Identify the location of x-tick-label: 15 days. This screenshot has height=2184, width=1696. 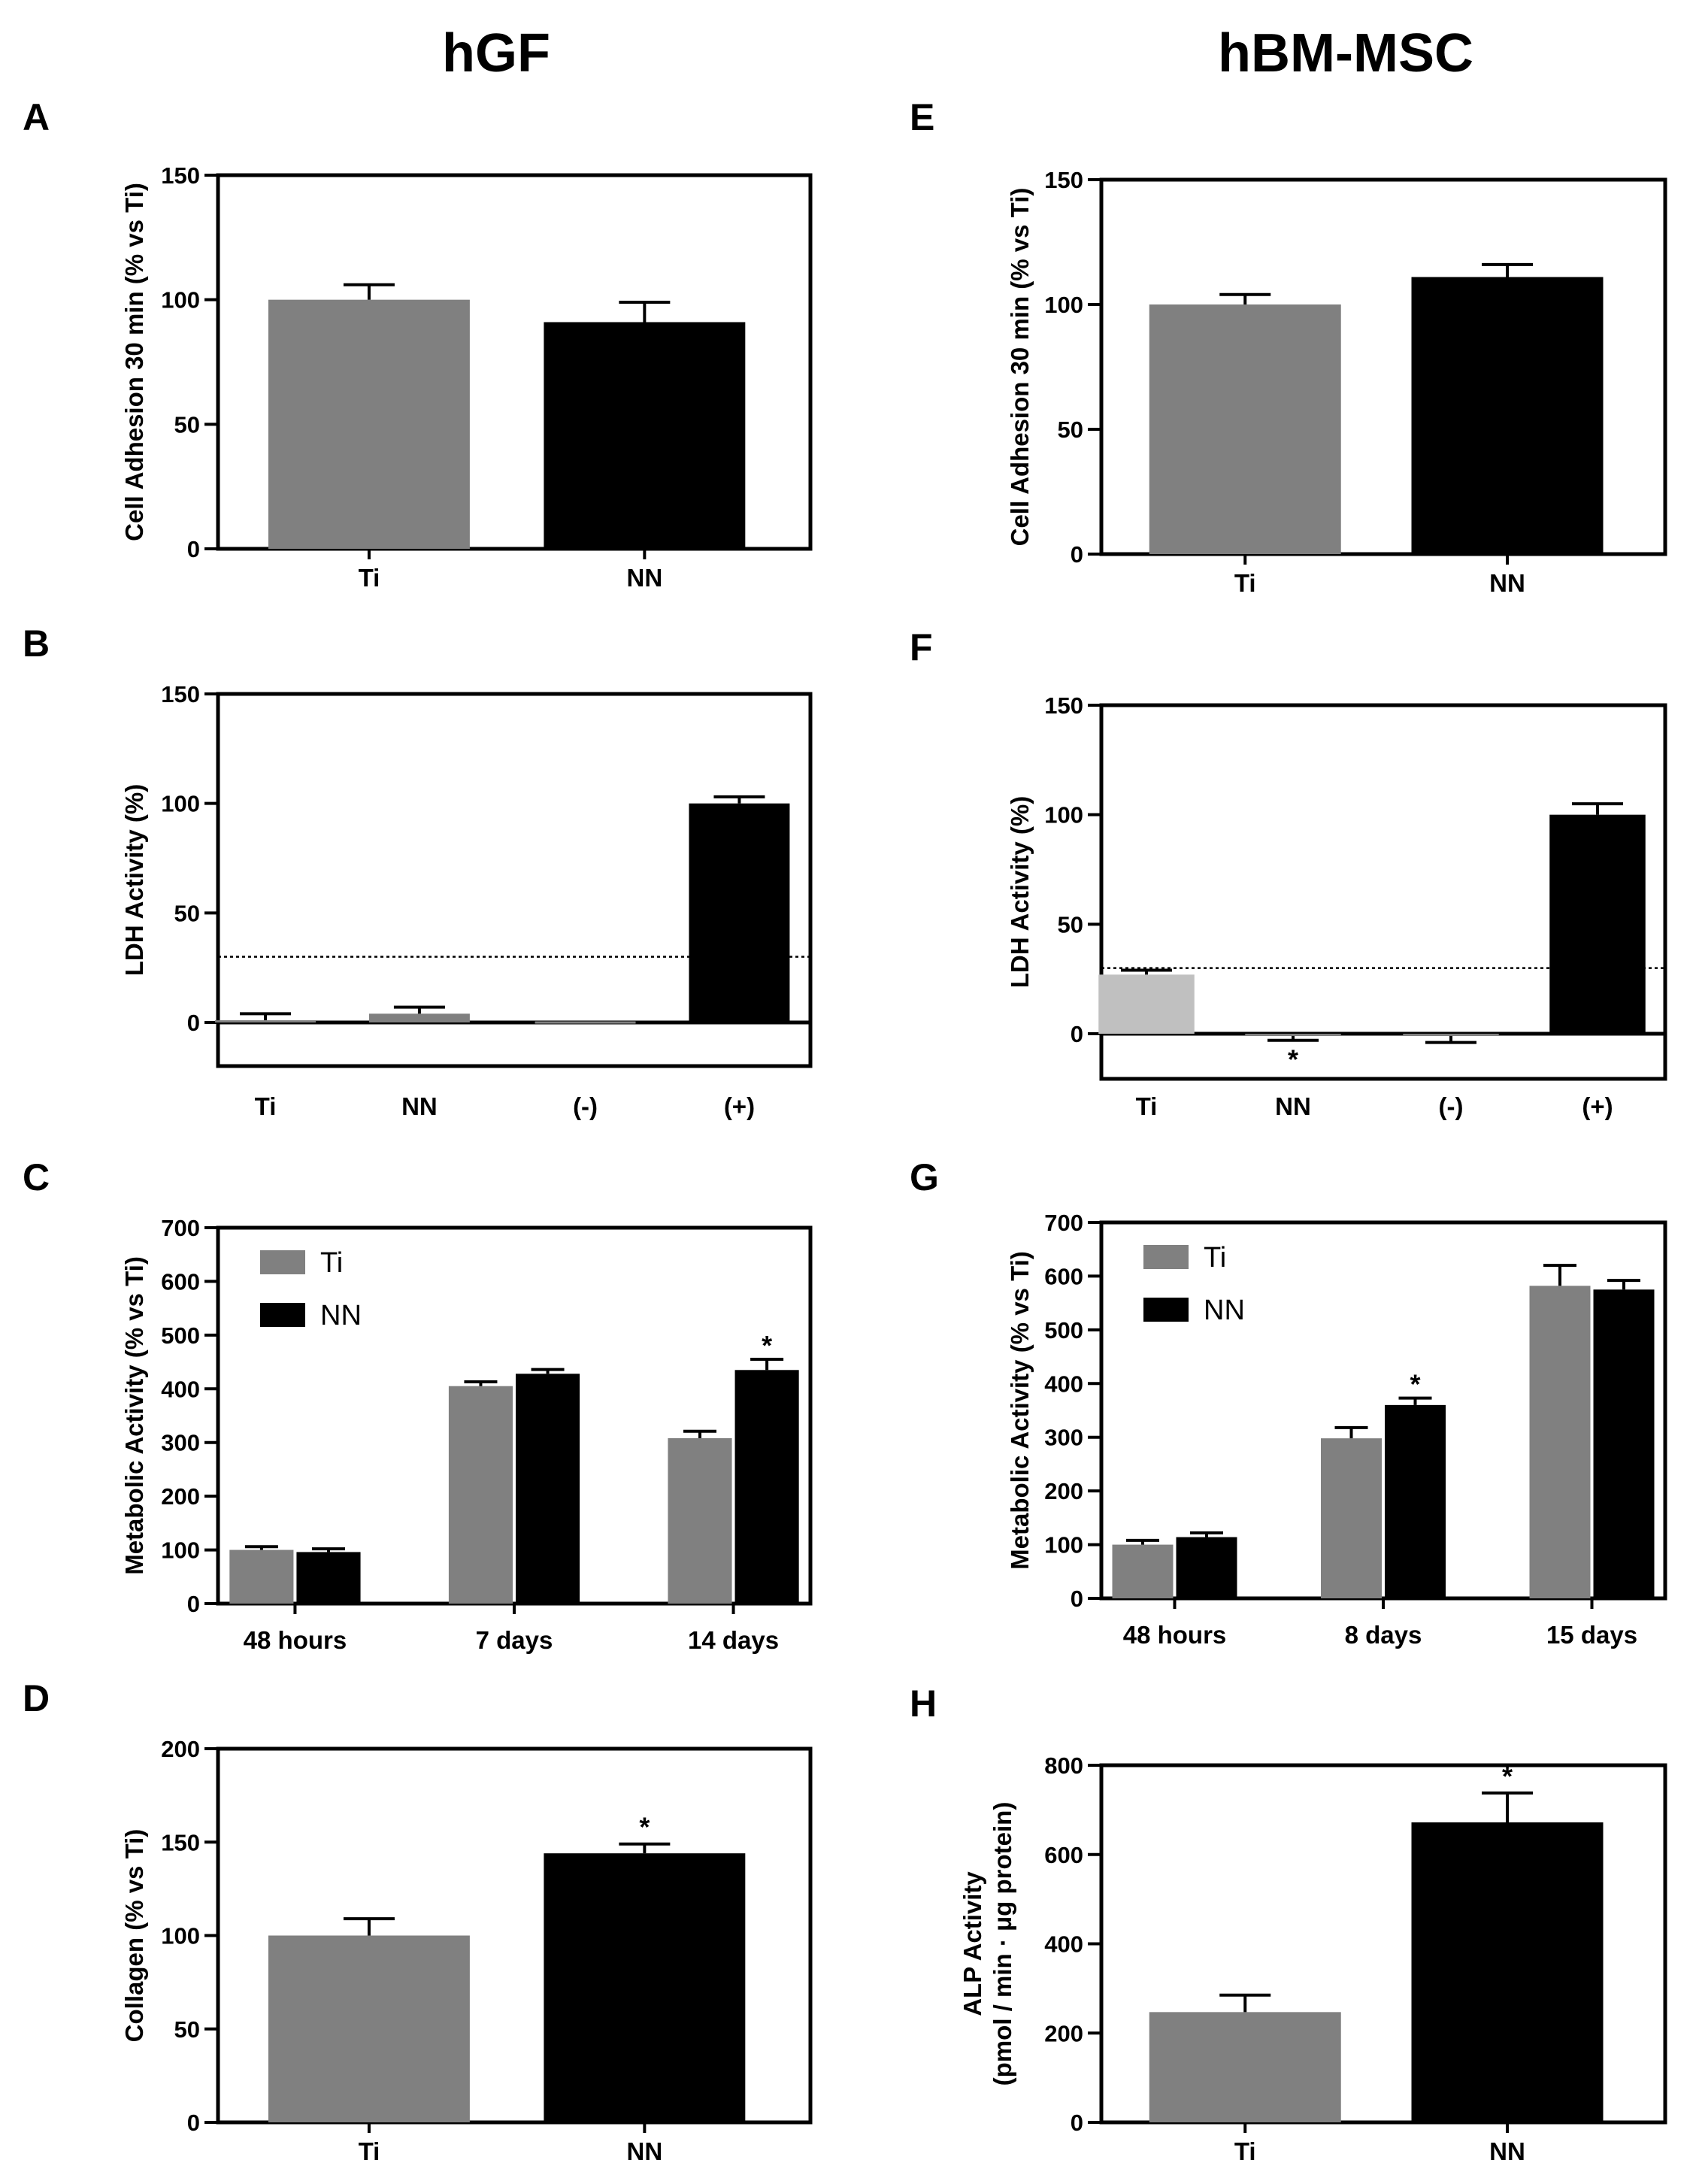
(1591, 1635).